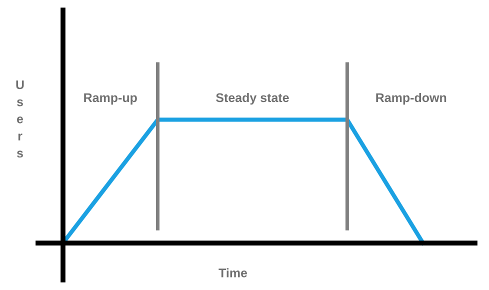 The width and height of the screenshot is (489, 290). What do you see at coordinates (233, 273) in the screenshot?
I see `x-axis-title: Time` at bounding box center [233, 273].